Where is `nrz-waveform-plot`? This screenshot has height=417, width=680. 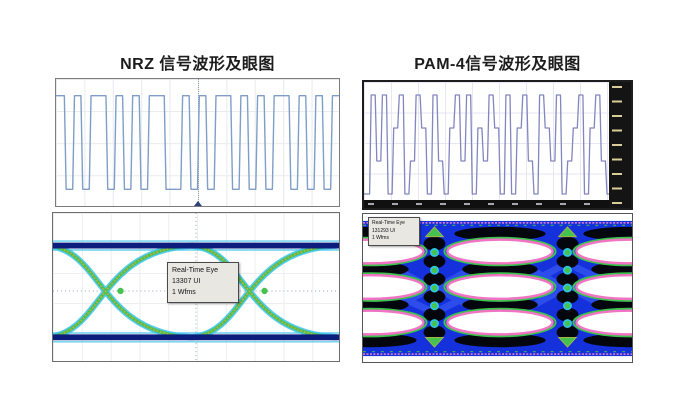
nrz-waveform-plot is located at coordinates (197, 142).